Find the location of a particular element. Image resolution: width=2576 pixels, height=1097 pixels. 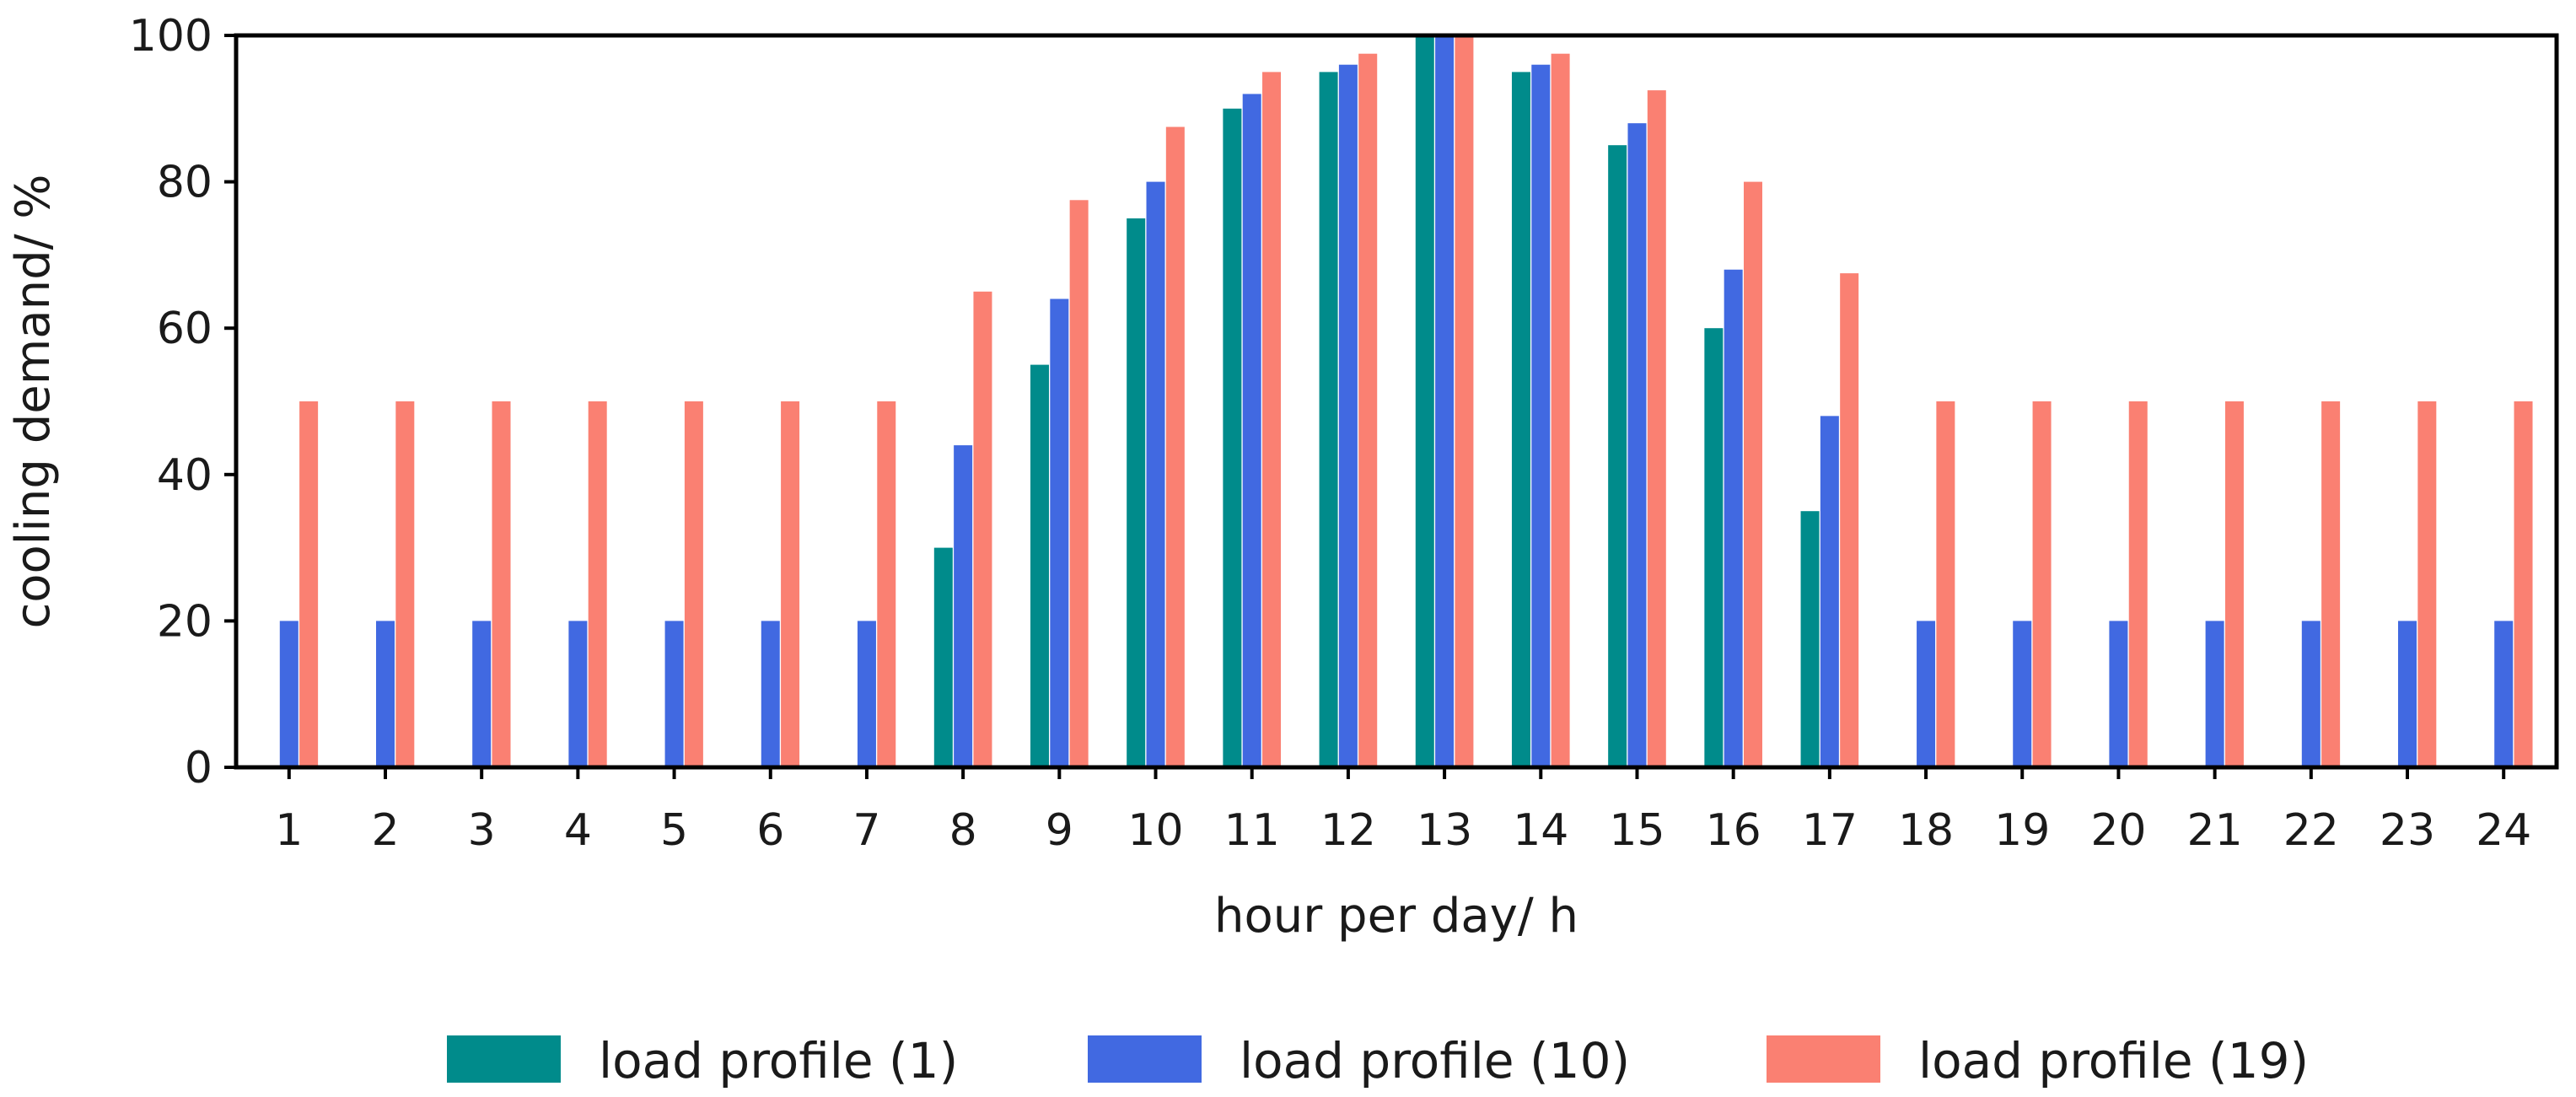

x-tick-label: 17 is located at coordinates (1830, 830).